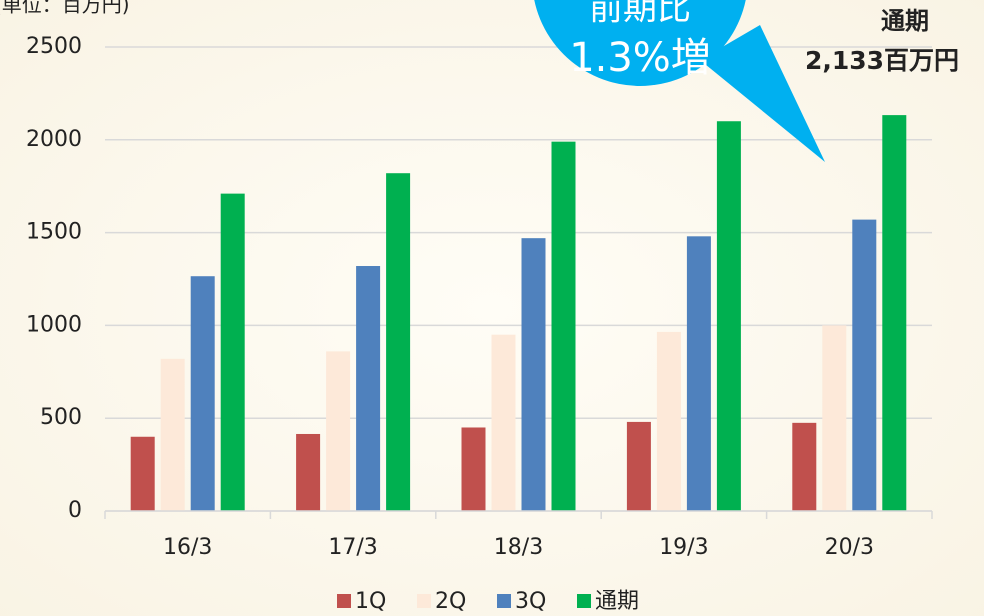 The width and height of the screenshot is (984, 616). Describe the element at coordinates (65, 8) in the screenshot. I see `chart-subtitle: (単位：百万円)` at that location.